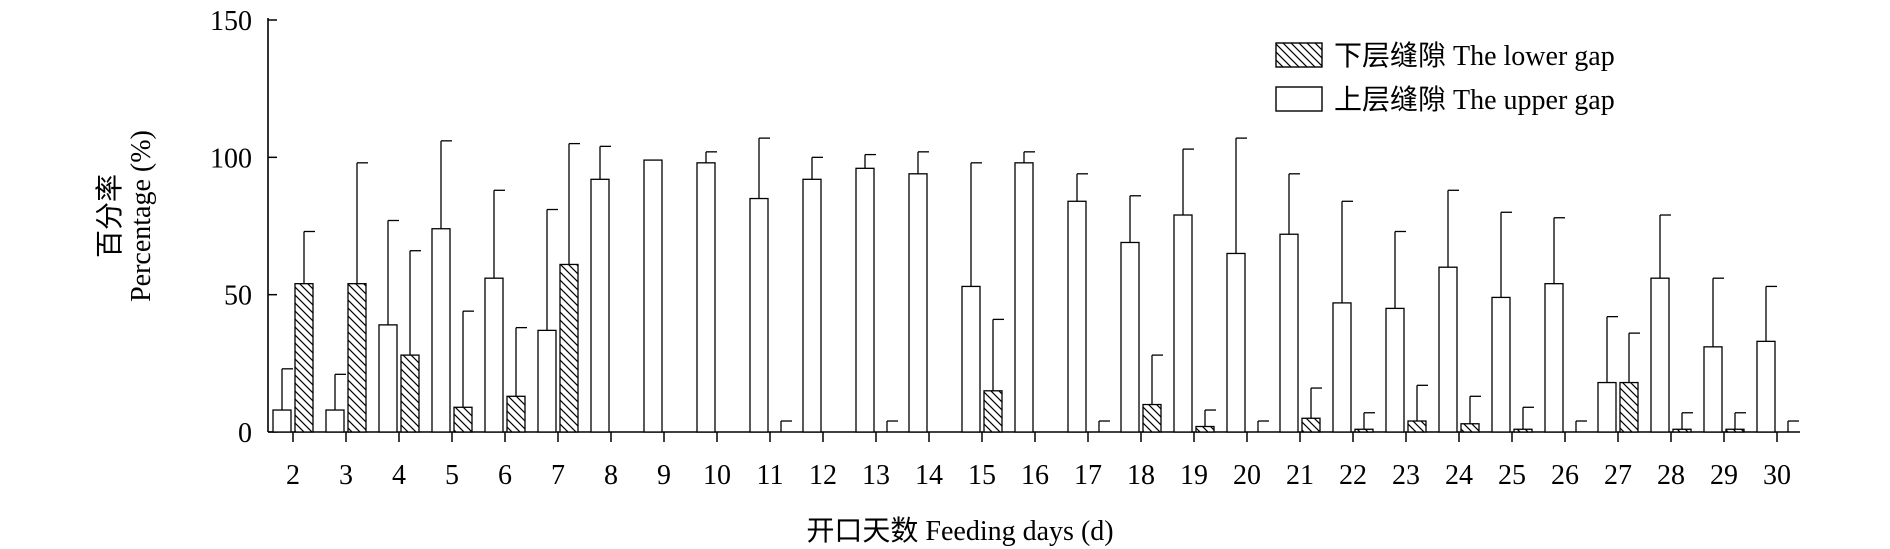 The width and height of the screenshot is (1890, 549). Describe the element at coordinates (1299, 99) in the screenshot. I see `legend-swatch-upper-gap` at that location.